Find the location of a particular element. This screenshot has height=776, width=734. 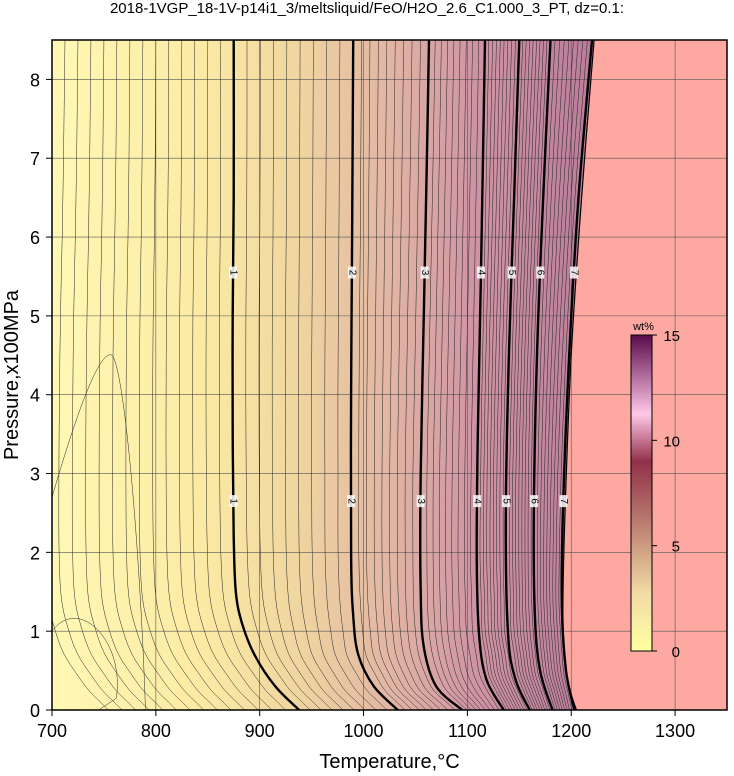

colorbar-tick-label: 5 is located at coordinates (676, 547).